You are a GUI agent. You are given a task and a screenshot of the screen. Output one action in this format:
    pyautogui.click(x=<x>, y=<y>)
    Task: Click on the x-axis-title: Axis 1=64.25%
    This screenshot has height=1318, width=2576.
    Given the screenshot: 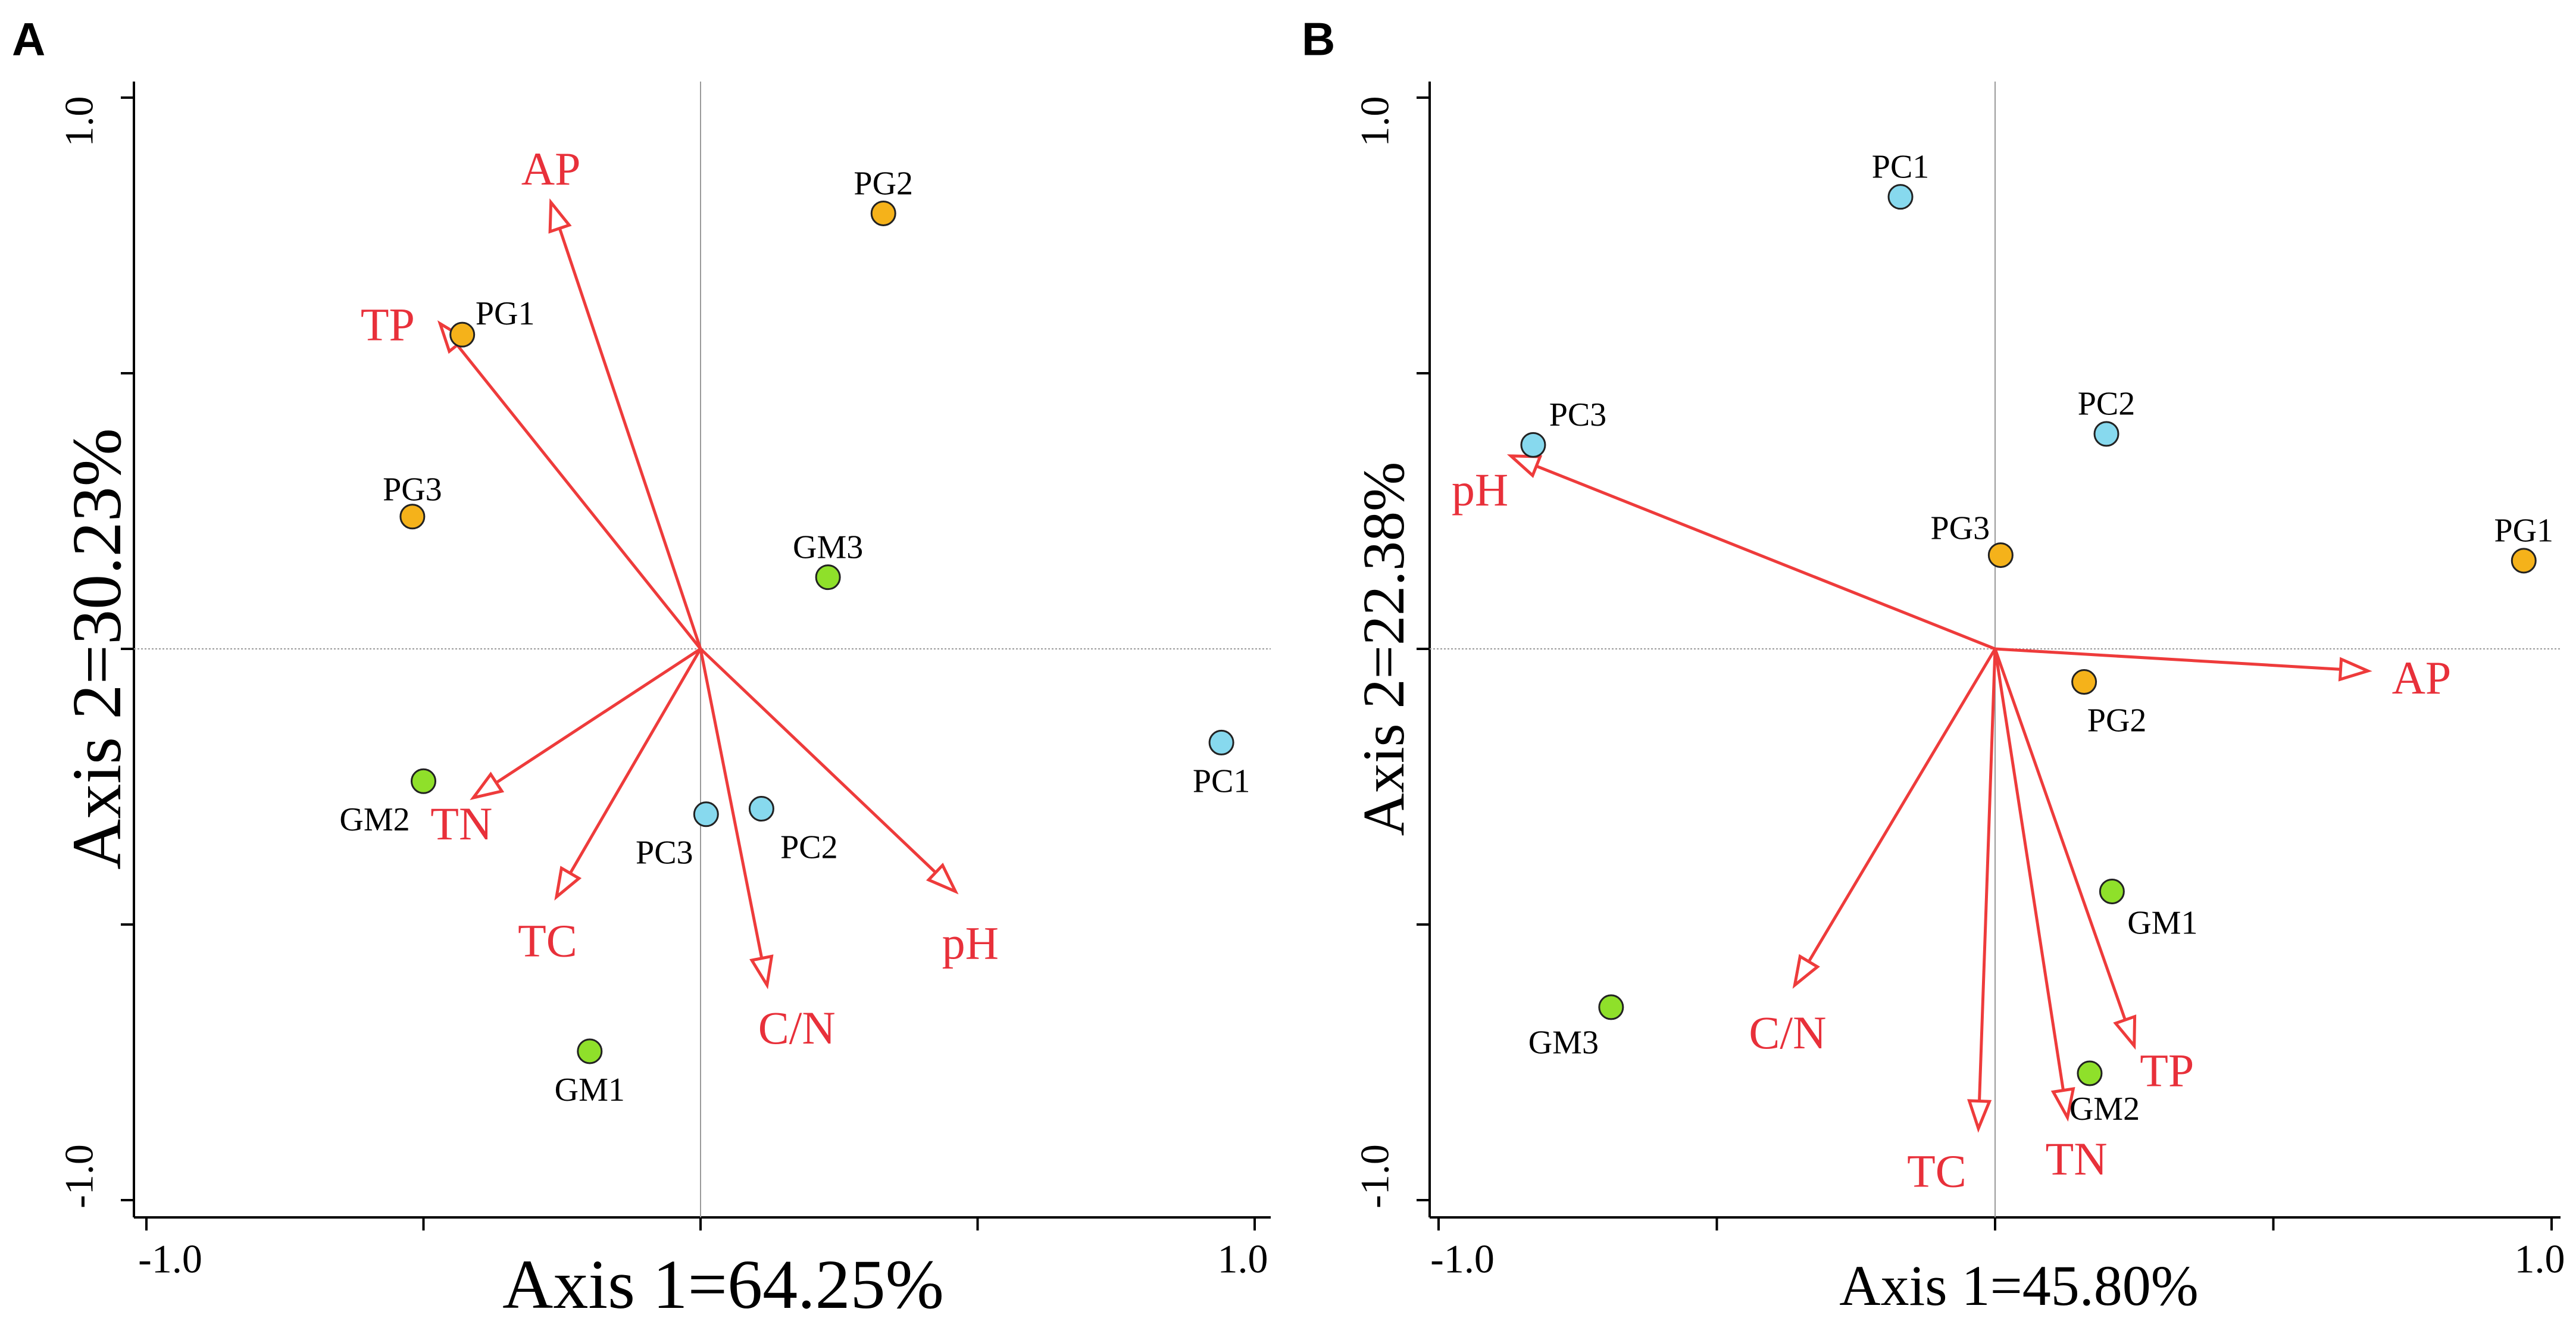 What is the action you would take?
    pyautogui.click(x=723, y=1281)
    